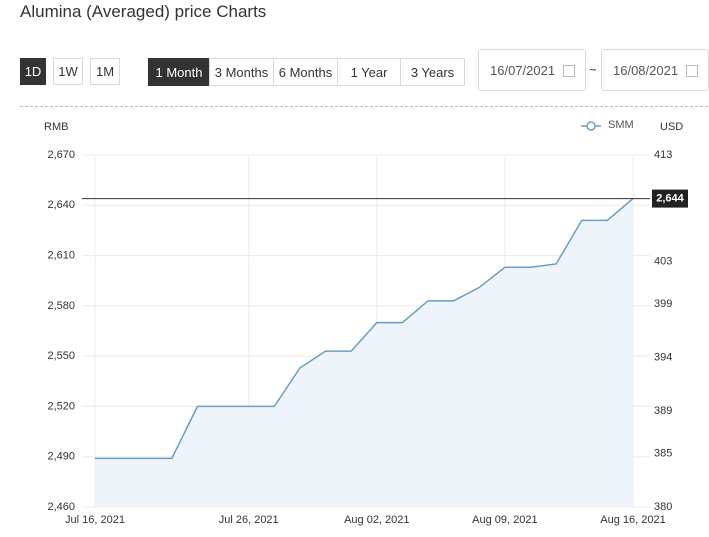 The height and width of the screenshot is (537, 709). I want to click on date-end-text: 16/08/2021, so click(646, 70).